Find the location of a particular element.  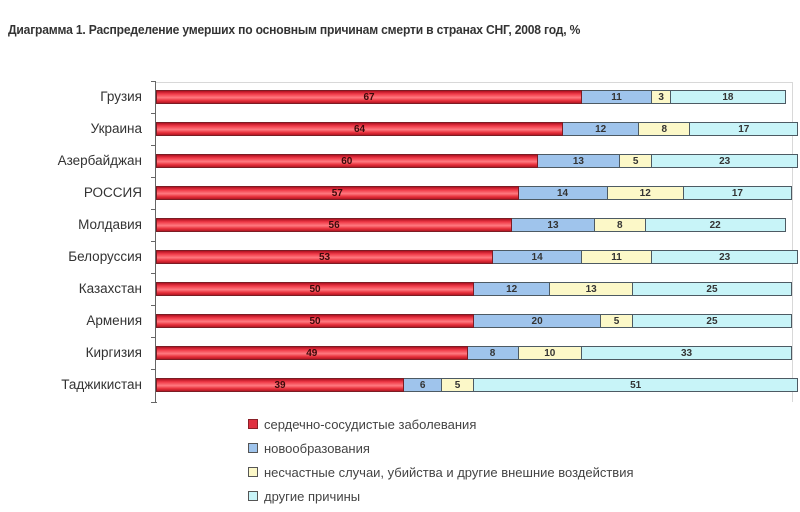

accidents-segment: 3 is located at coordinates (662, 97).